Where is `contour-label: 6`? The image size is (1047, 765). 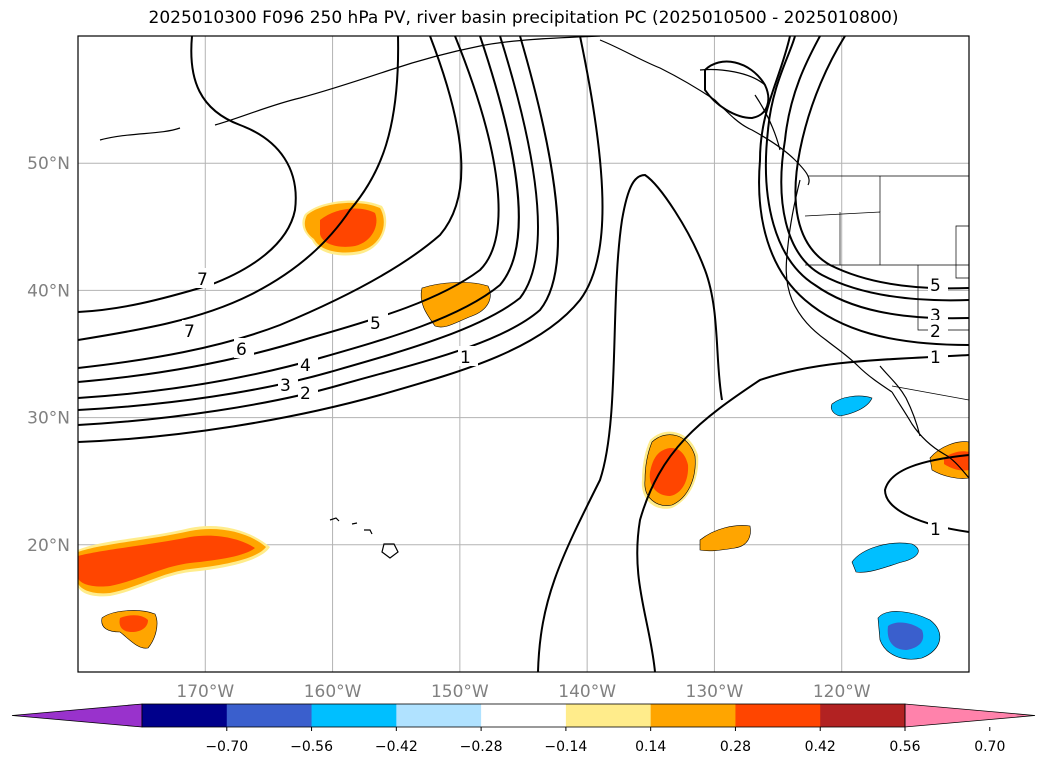 contour-label: 6 is located at coordinates (241, 350).